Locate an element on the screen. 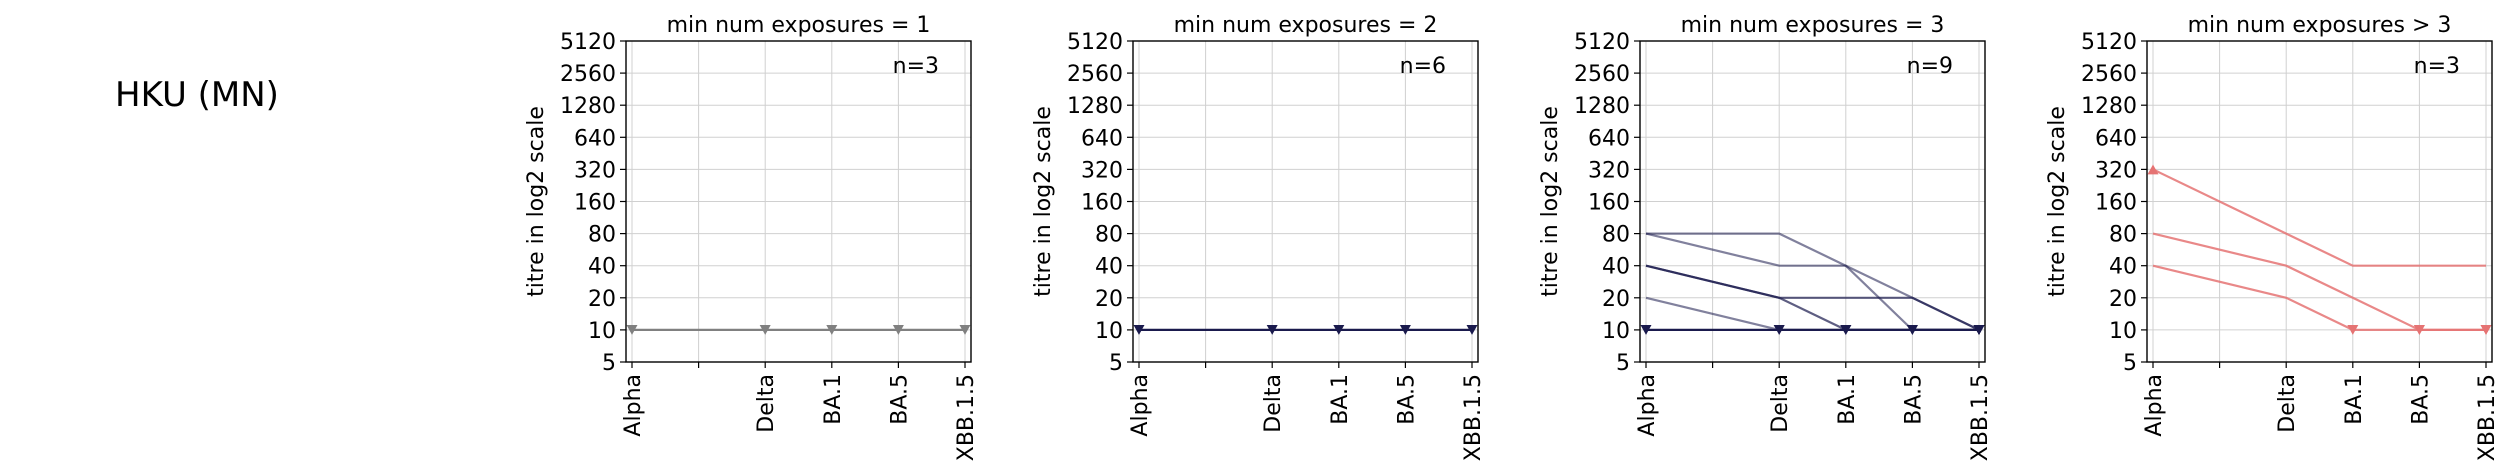 The height and width of the screenshot is (475, 2500). panel-title: min num exposures > 3 is located at coordinates (2320, 25).